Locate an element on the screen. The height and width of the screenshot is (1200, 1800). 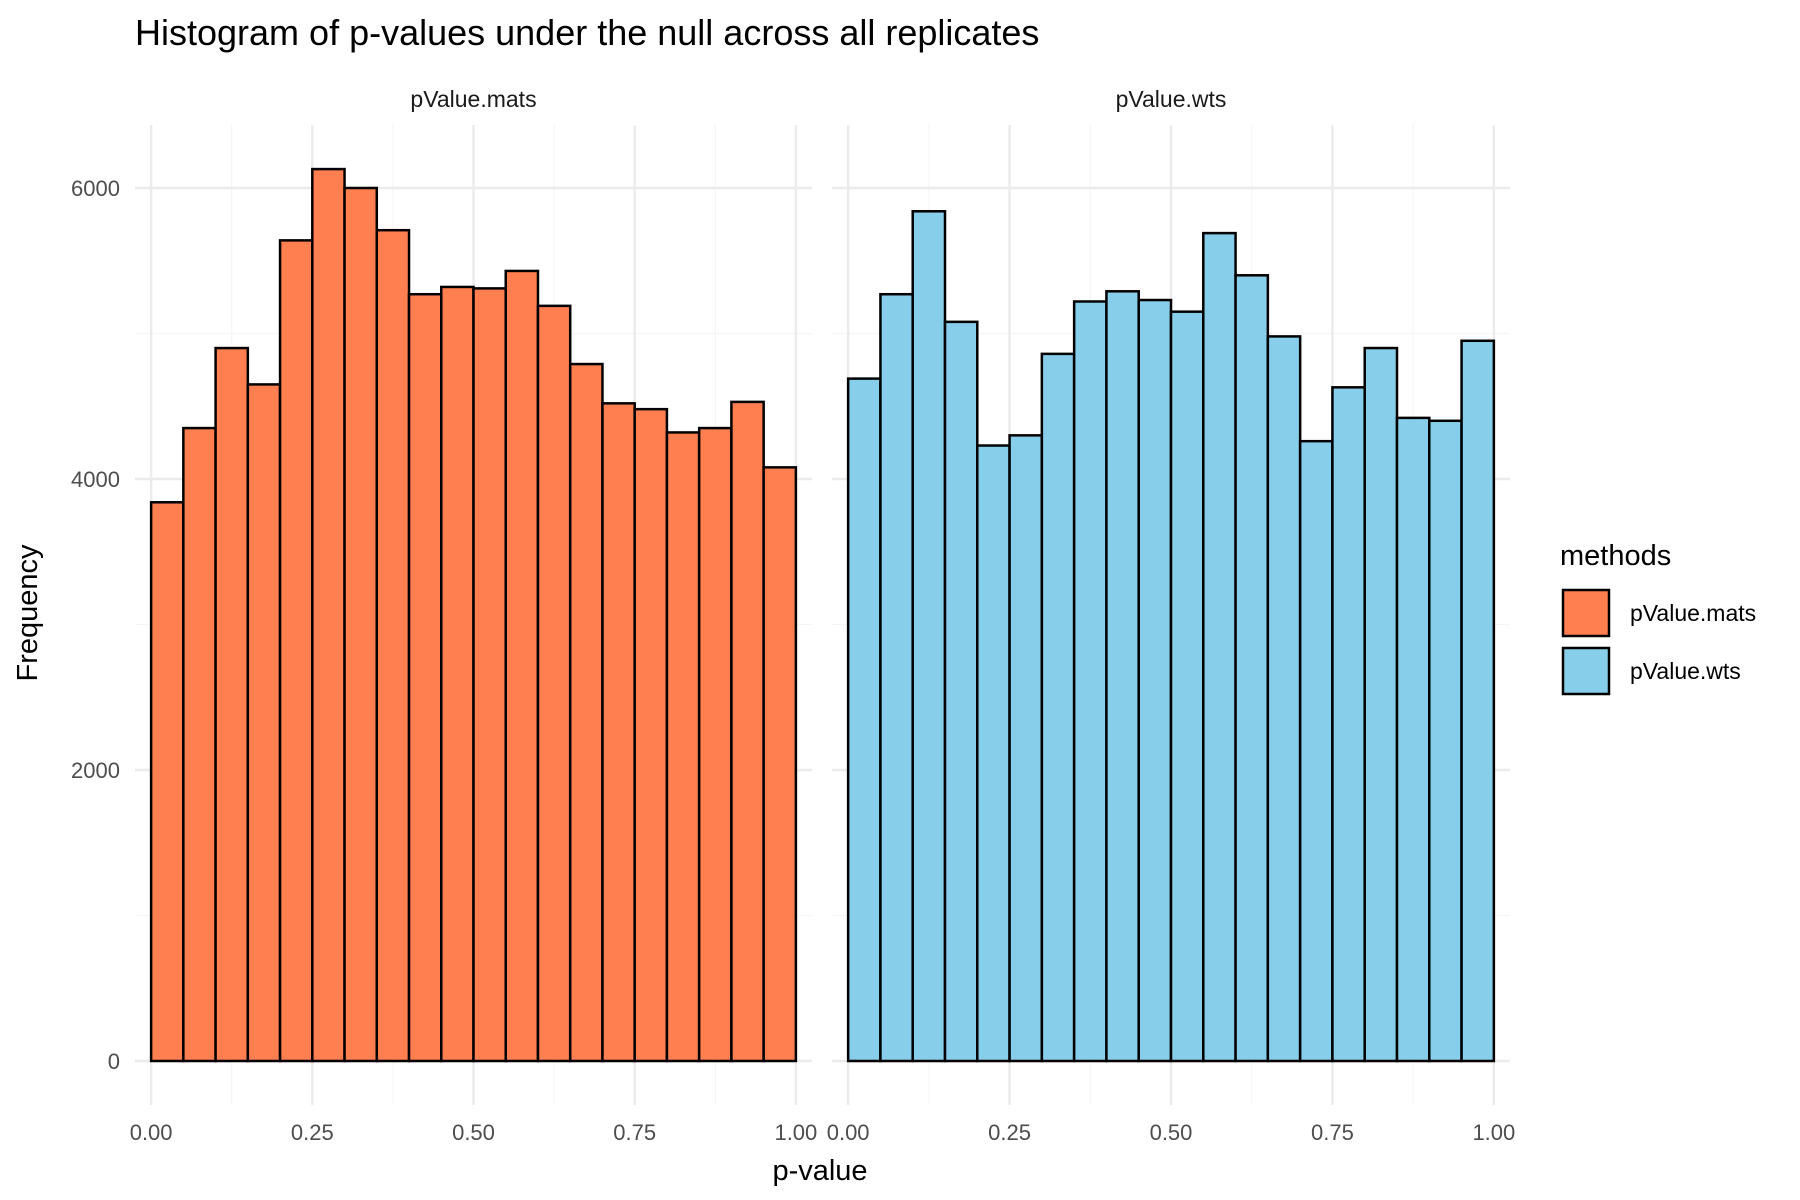
y-tick-label: 2000 is located at coordinates (95, 770).